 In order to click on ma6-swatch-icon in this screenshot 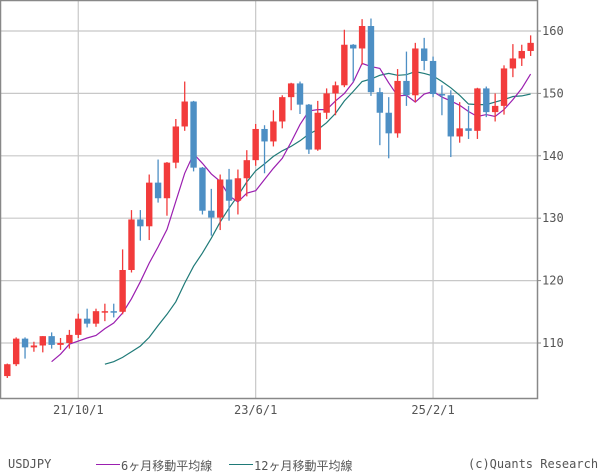, I will do `click(108, 464)`.